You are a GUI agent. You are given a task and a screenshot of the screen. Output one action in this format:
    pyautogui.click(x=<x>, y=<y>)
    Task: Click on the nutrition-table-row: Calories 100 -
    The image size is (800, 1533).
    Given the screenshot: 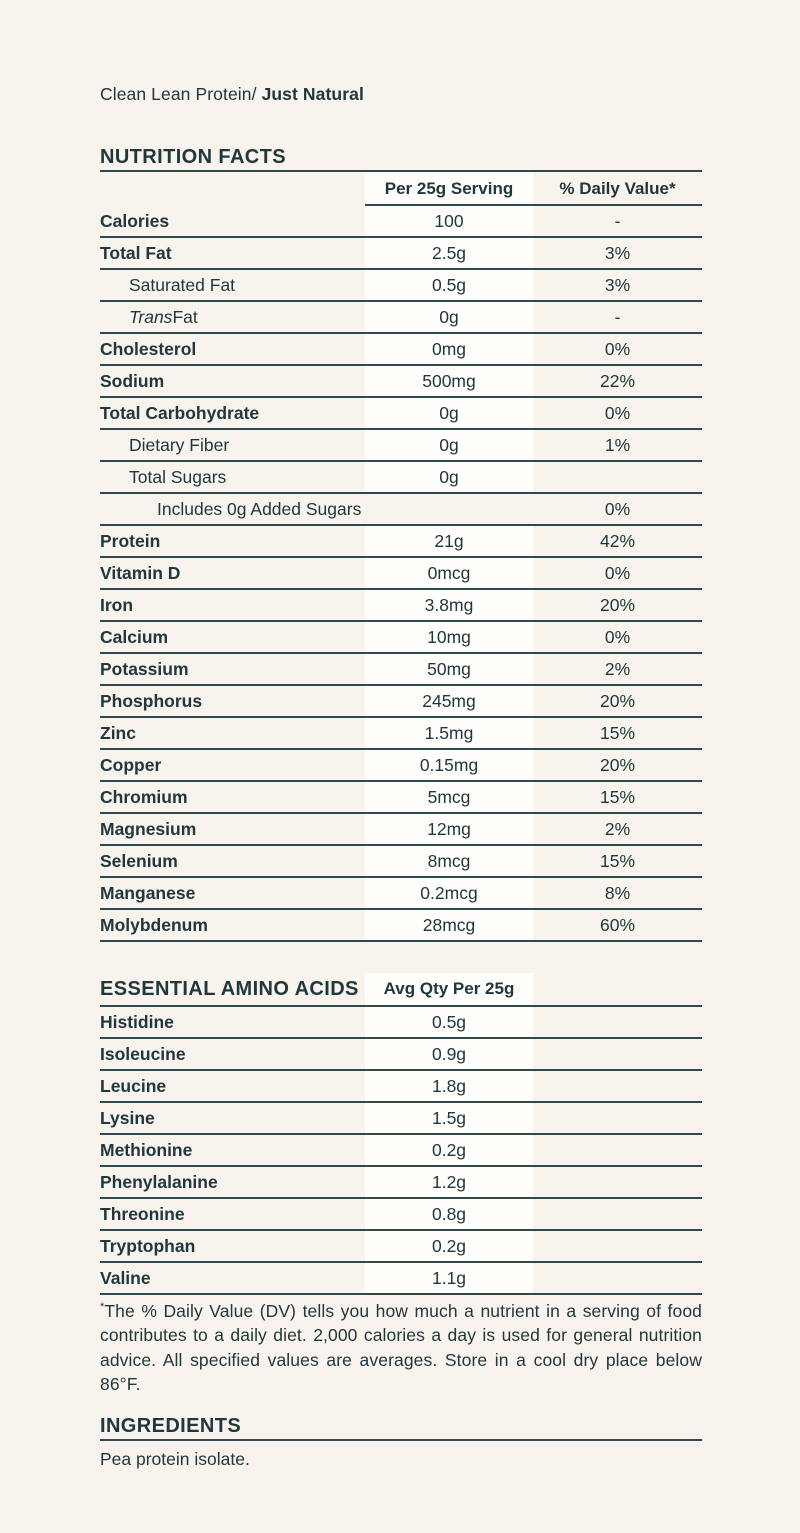 What is the action you would take?
    pyautogui.click(x=401, y=222)
    